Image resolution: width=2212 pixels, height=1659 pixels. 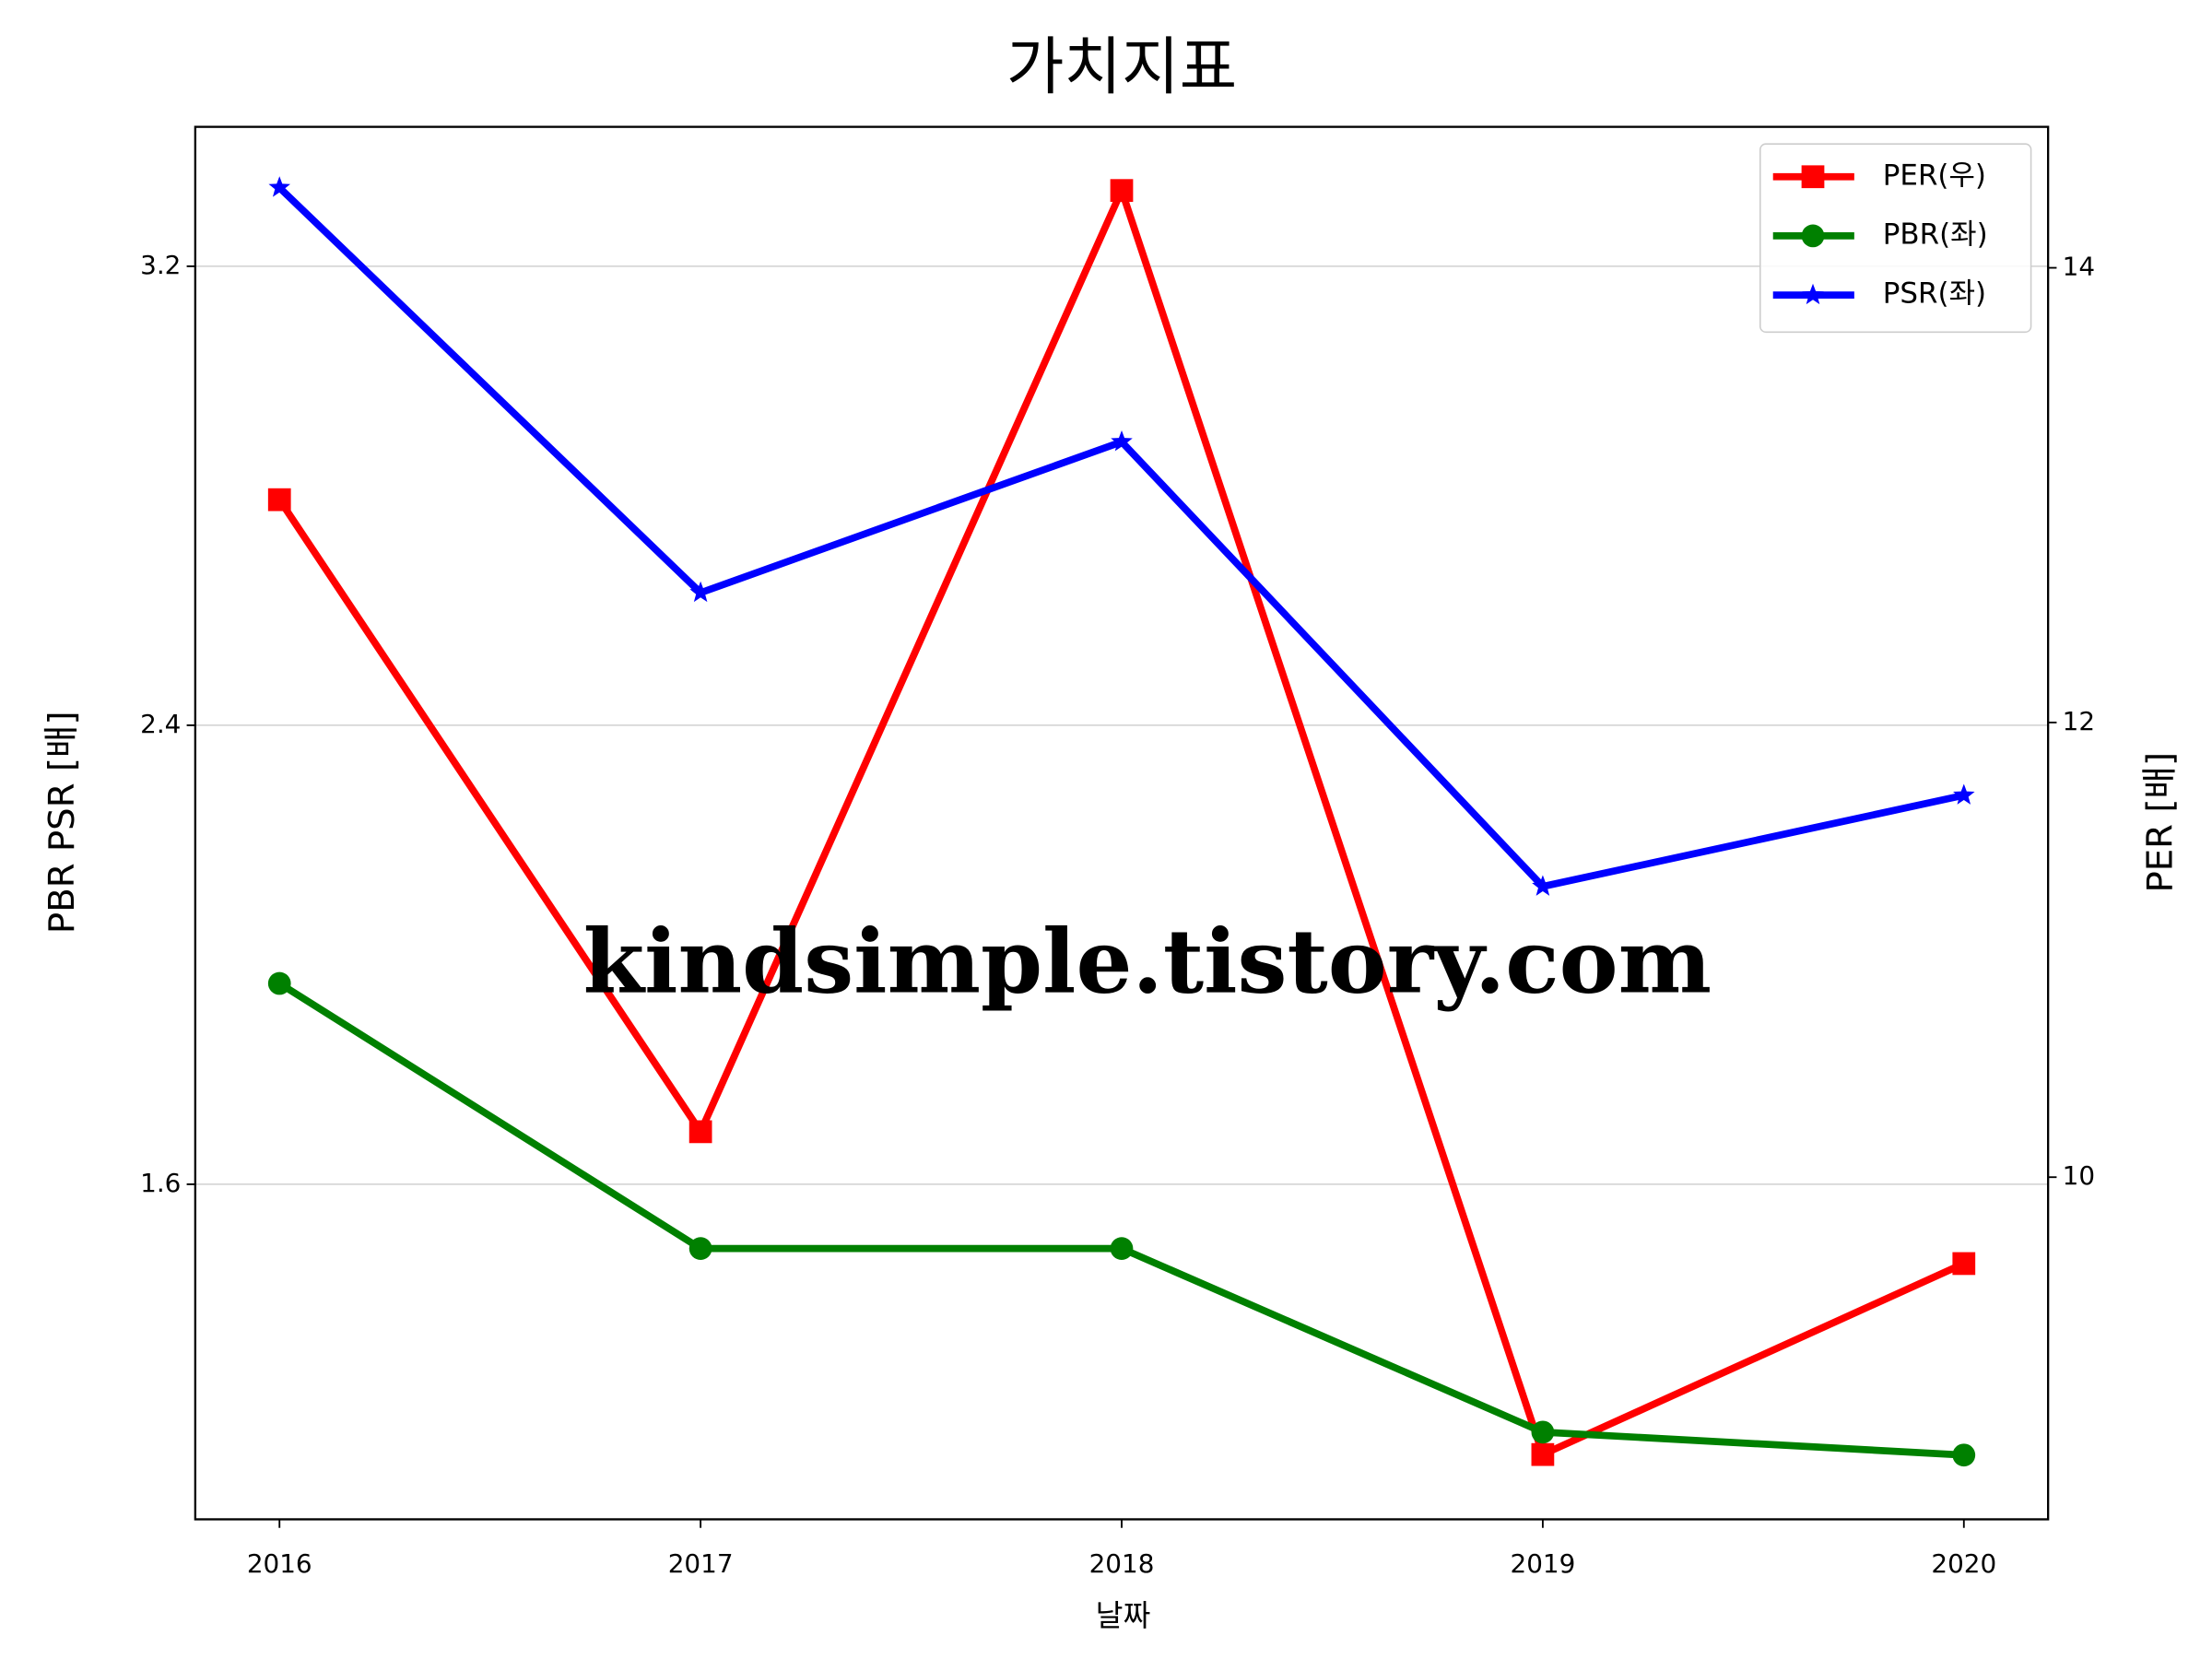 I want to click on y2-tick-label: 14, so click(x=2079, y=267).